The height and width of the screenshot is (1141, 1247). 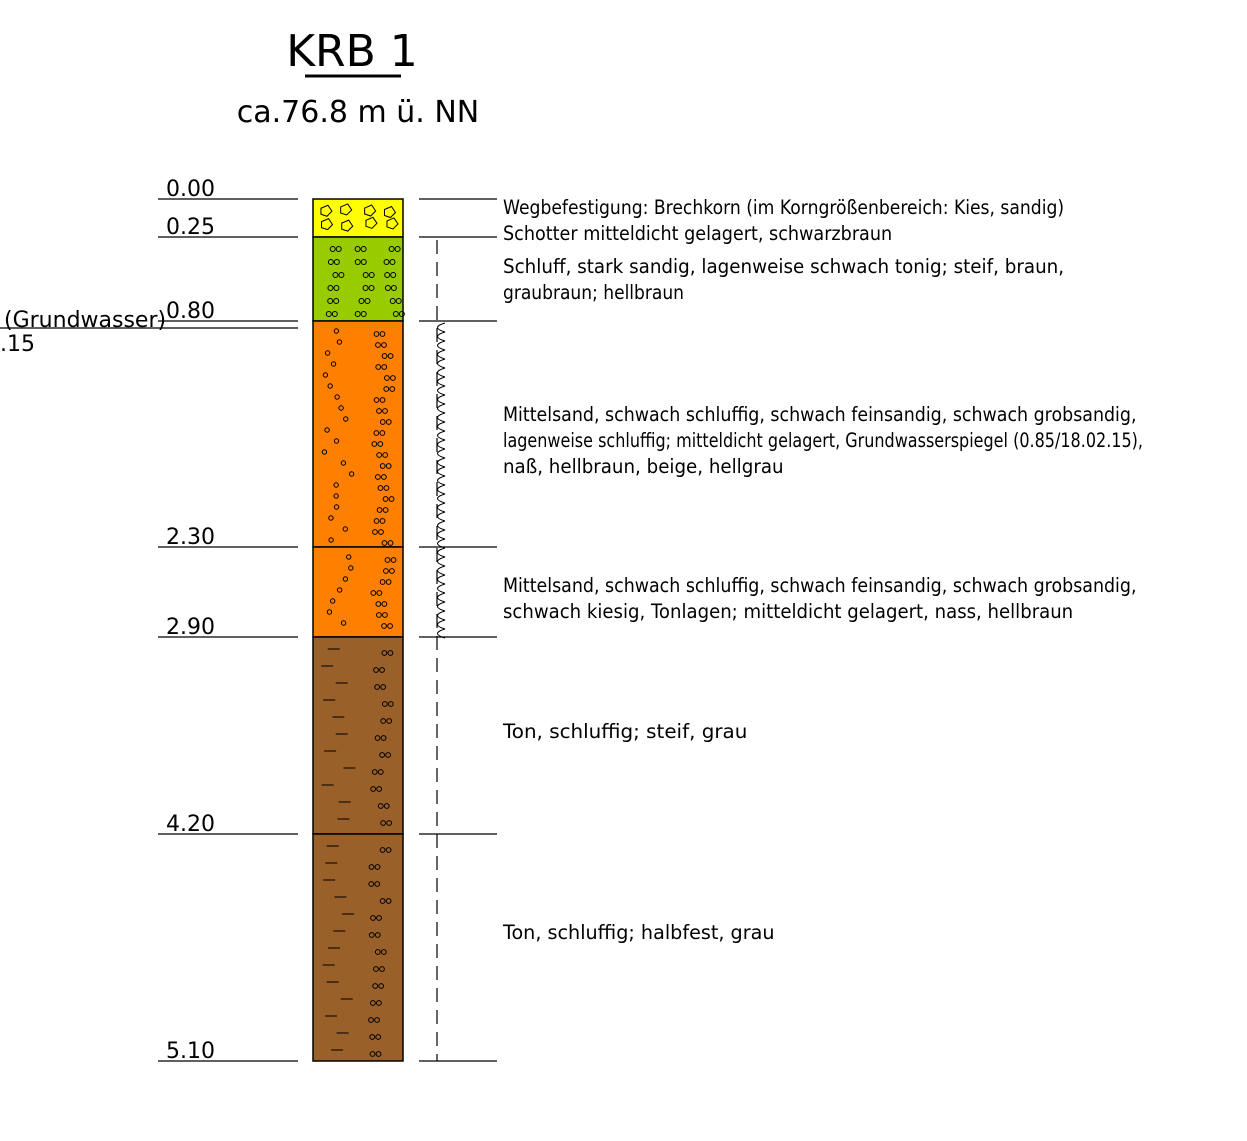 I want to click on layer-description-line: Ton, schluffig; halbfest, grau, so click(x=638, y=932).